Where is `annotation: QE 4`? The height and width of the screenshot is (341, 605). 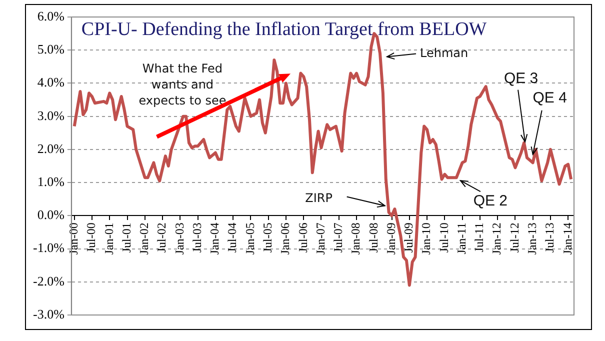
annotation: QE 4 is located at coordinates (549, 98).